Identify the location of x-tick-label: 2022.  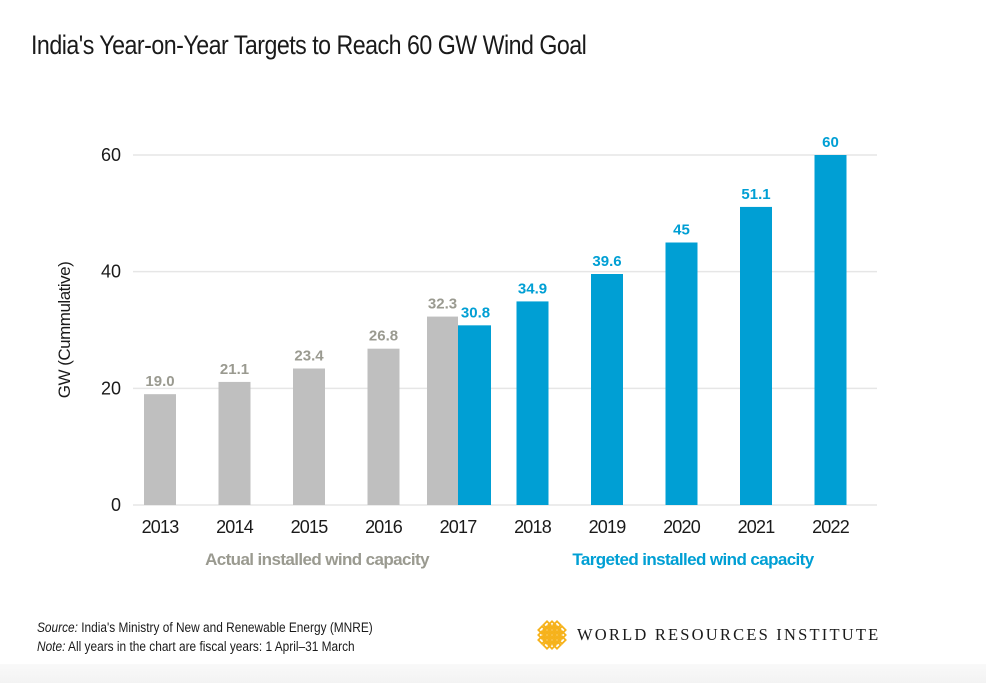
(831, 527).